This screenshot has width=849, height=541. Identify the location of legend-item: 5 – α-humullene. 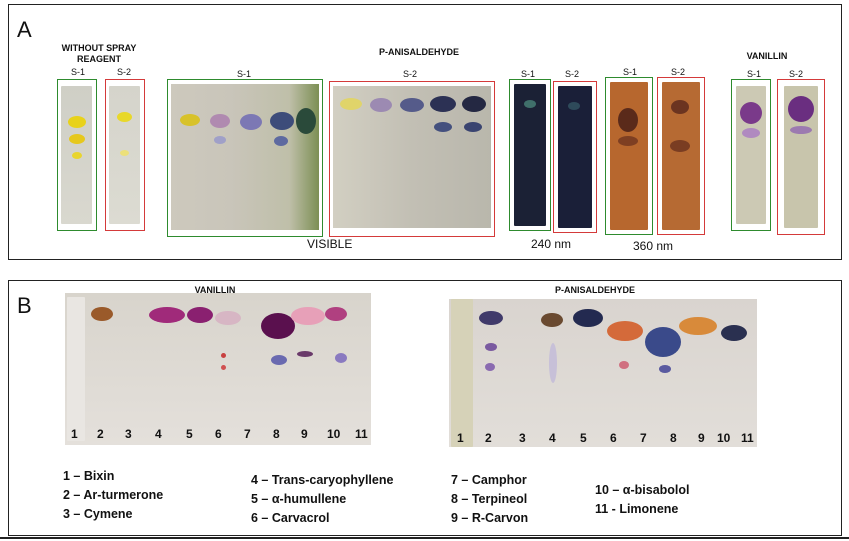
(299, 499).